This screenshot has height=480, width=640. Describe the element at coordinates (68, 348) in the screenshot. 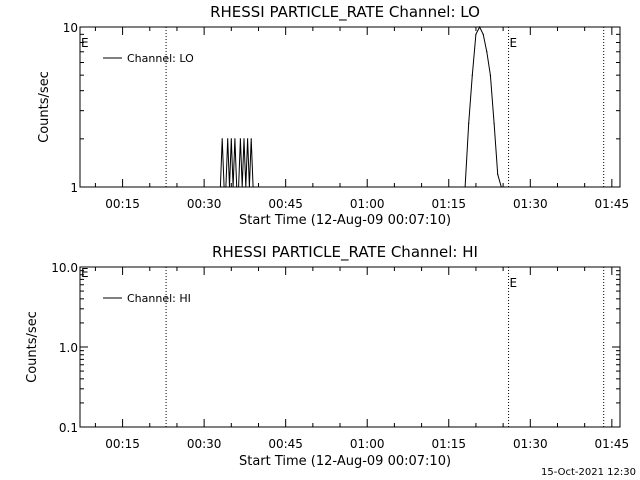

I see `y-tick-label: 1.0` at that location.